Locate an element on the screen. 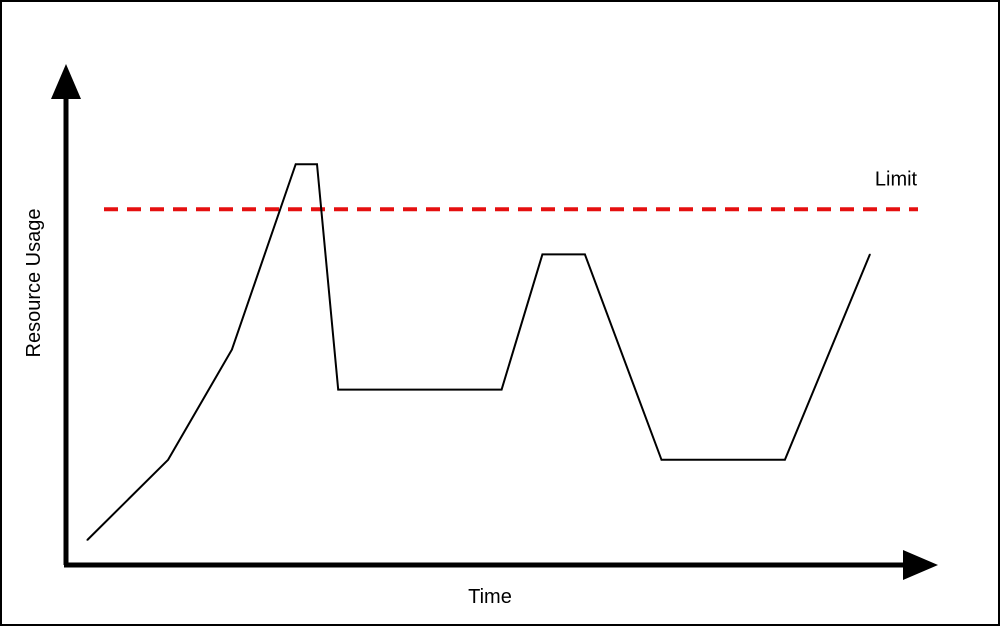  y-axis-arrowhead is located at coordinates (66, 81).